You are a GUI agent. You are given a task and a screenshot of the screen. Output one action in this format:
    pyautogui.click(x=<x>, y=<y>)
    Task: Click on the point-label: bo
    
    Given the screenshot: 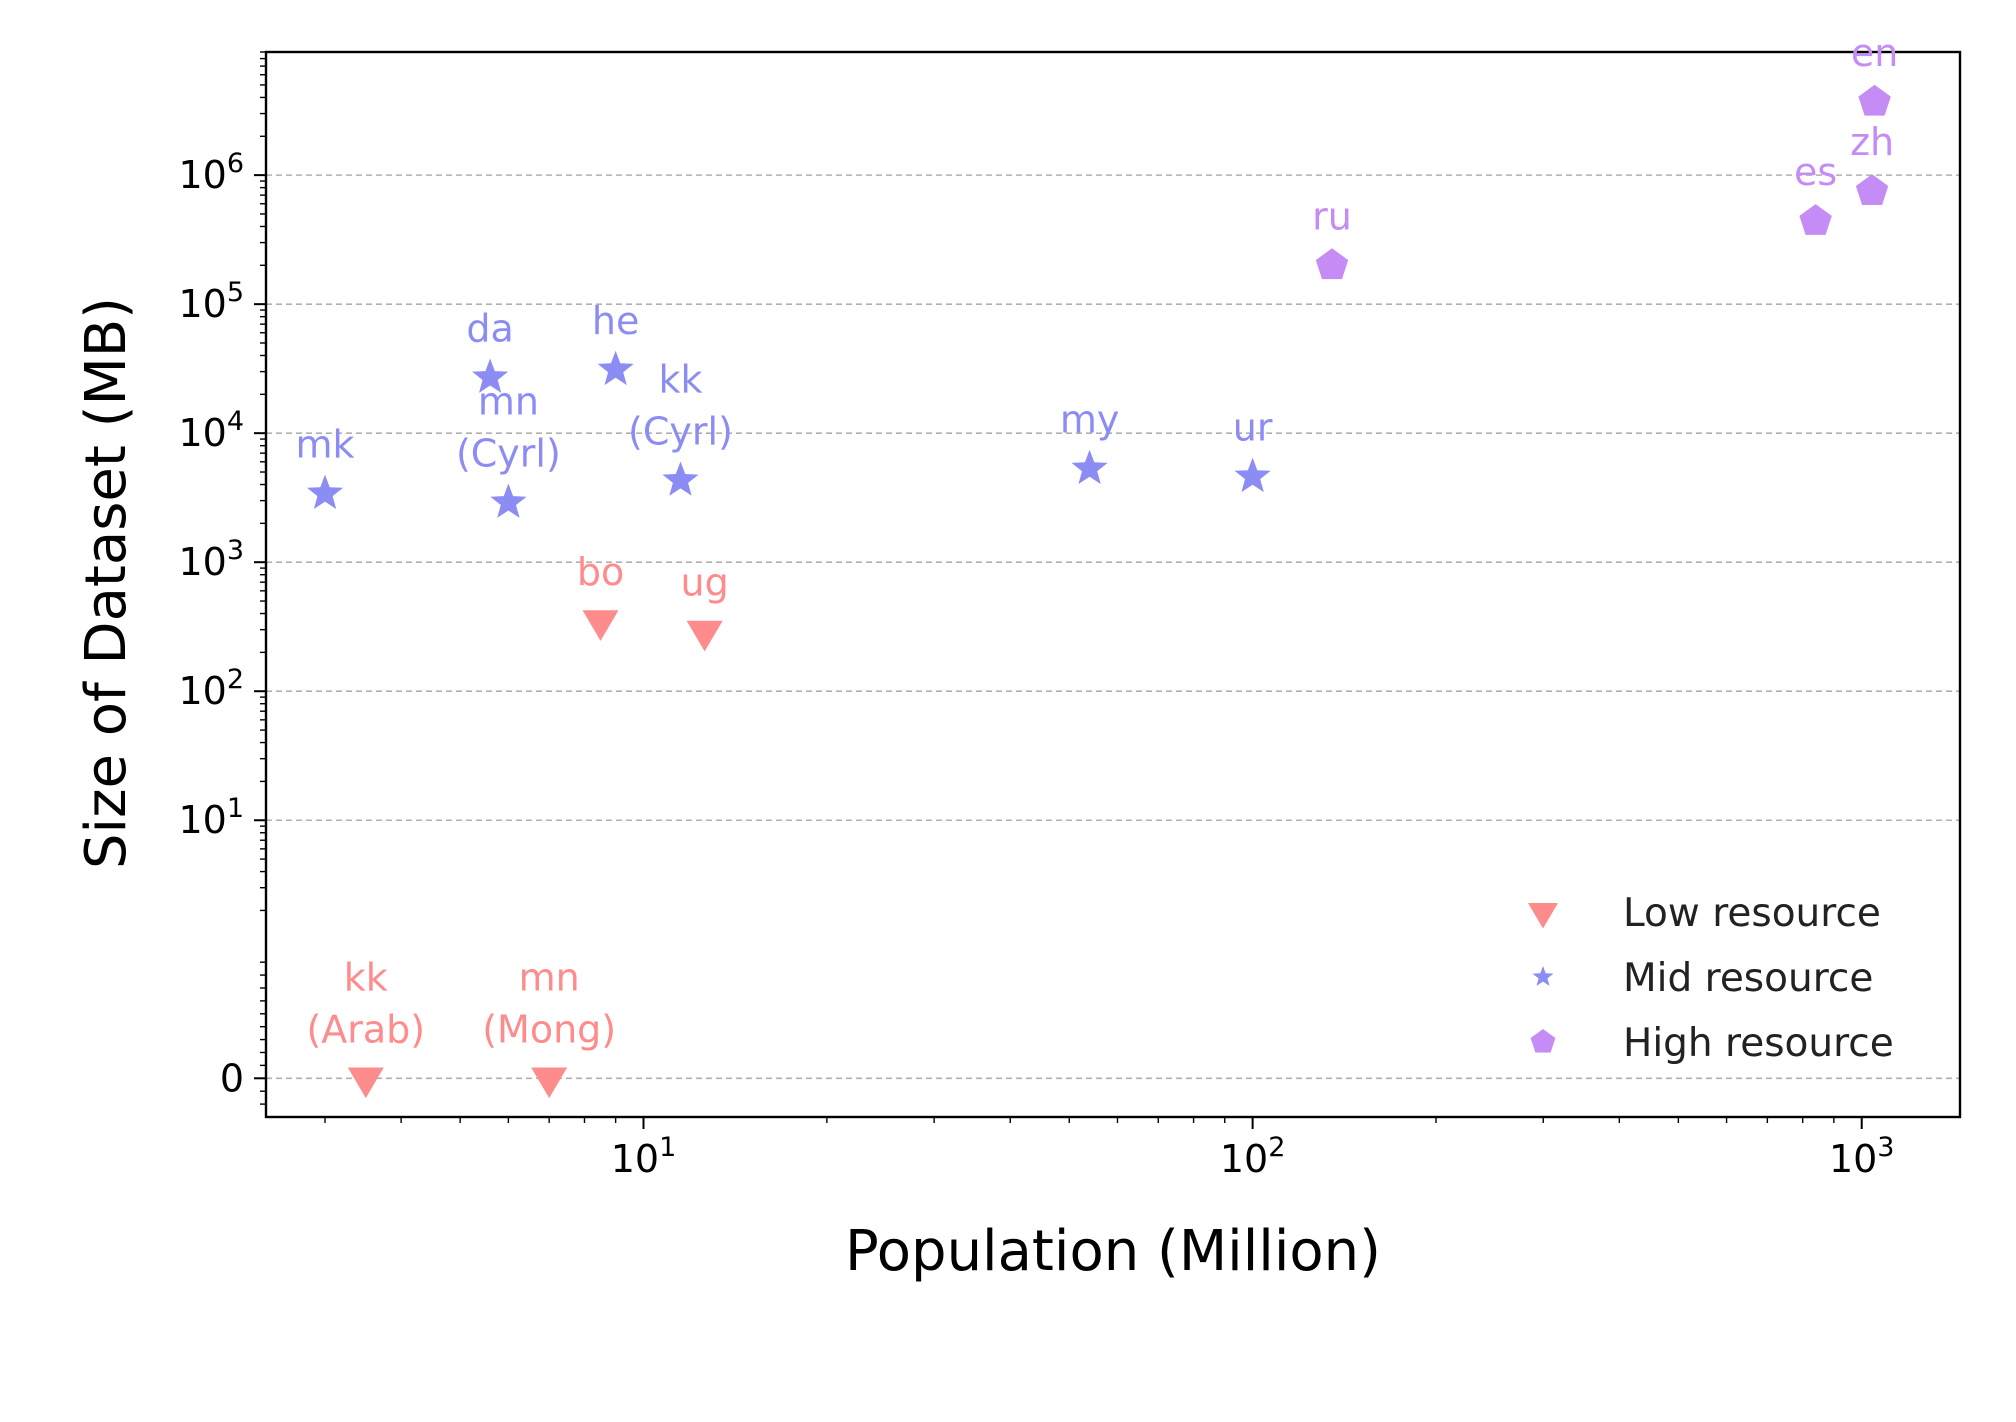 What is the action you would take?
    pyautogui.click(x=600, y=572)
    